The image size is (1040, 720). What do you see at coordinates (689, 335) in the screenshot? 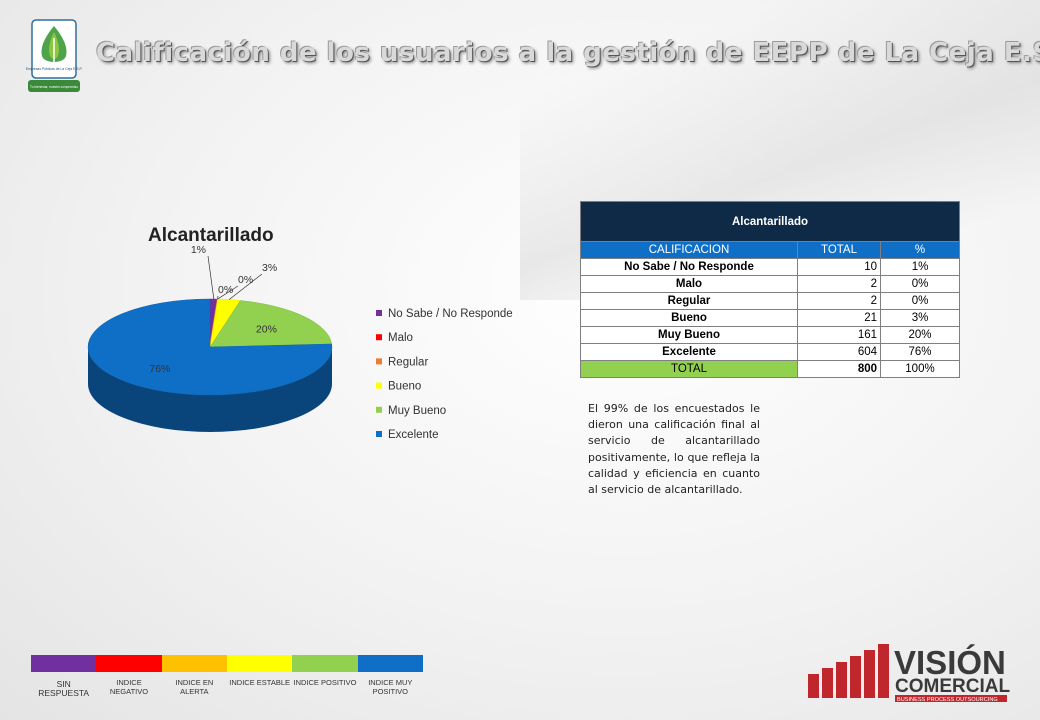
I see `cell-calificacion: Muy Bueno` at bounding box center [689, 335].